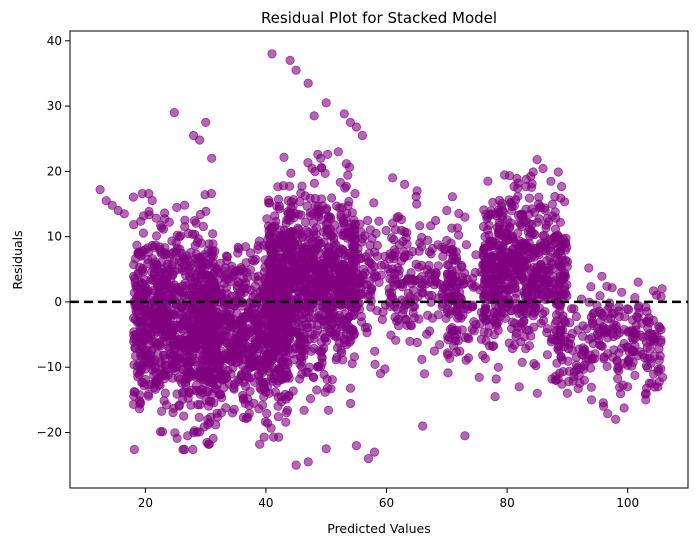 This screenshot has height=545, width=698. What do you see at coordinates (386, 503) in the screenshot?
I see `x-tick-label: 60` at bounding box center [386, 503].